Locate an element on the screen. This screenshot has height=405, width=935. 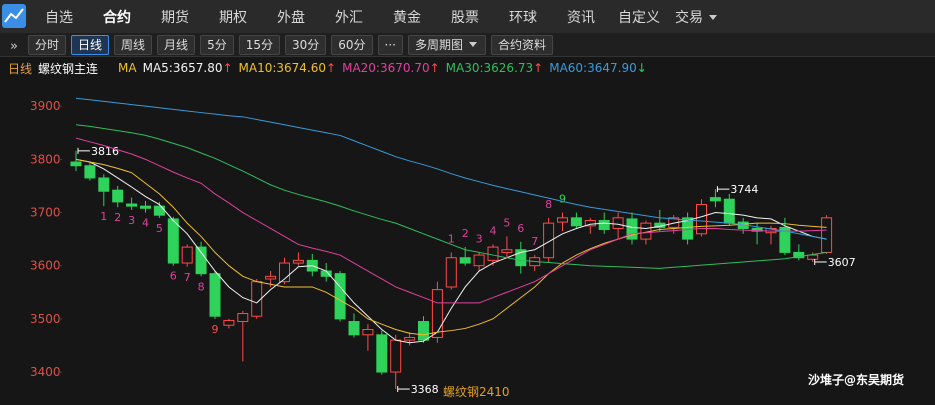
watermark-author: 沙堆子@东吴期货 is located at coordinates (856, 379).